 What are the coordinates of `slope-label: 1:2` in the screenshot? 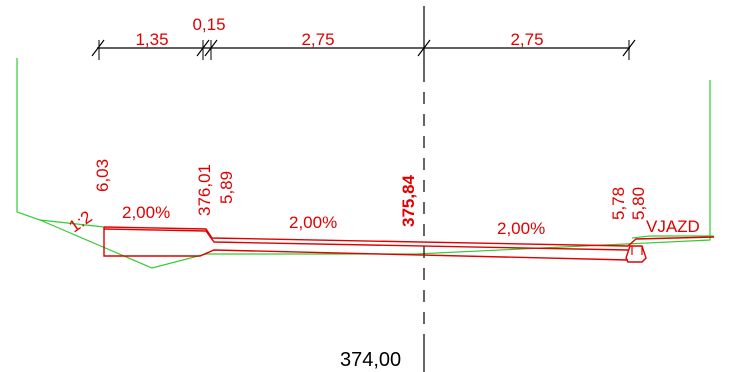 It's located at (80, 221).